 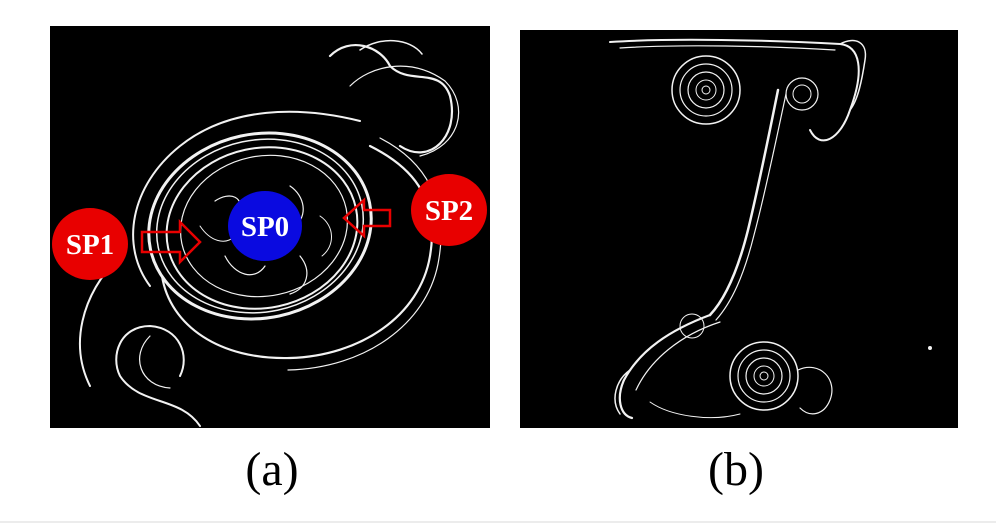 I want to click on marker-sp0: SP0, so click(x=265, y=226).